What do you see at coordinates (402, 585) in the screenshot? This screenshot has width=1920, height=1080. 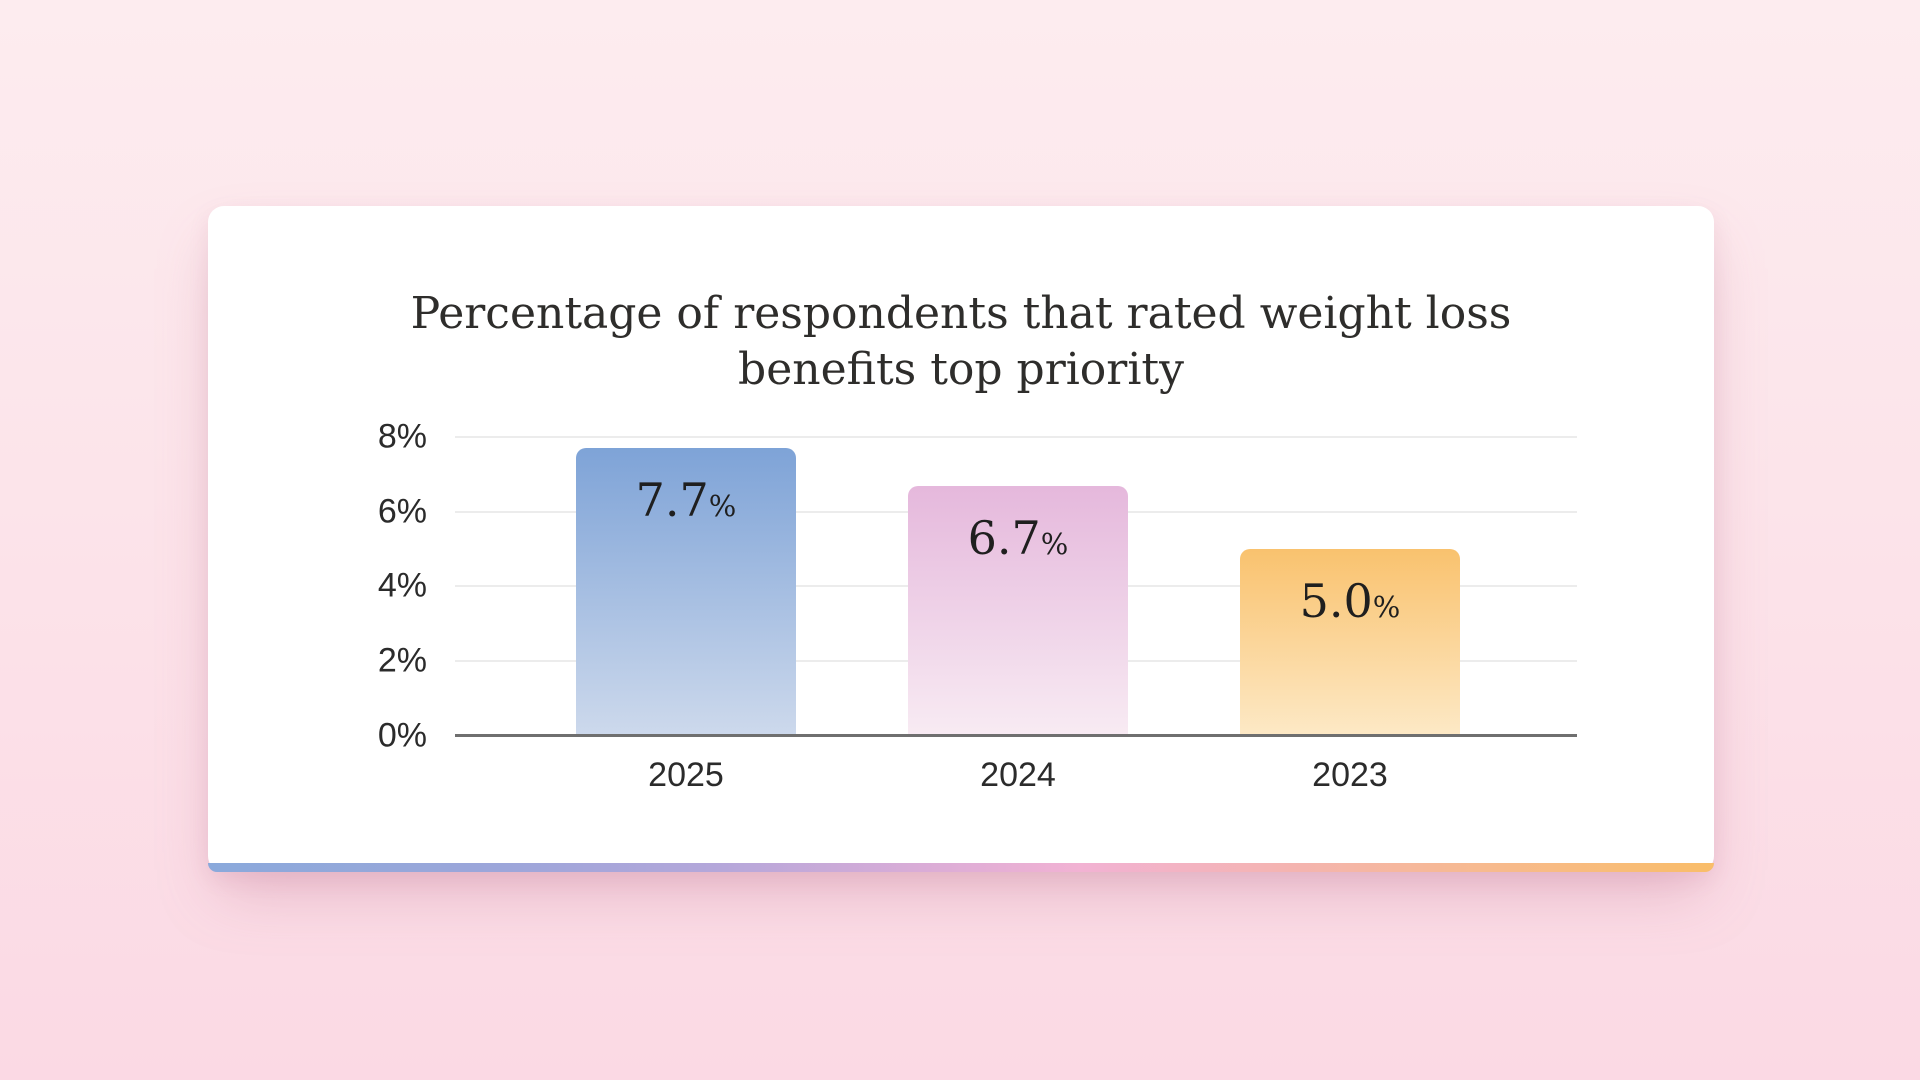 I see `y-tick-4: 4%` at bounding box center [402, 585].